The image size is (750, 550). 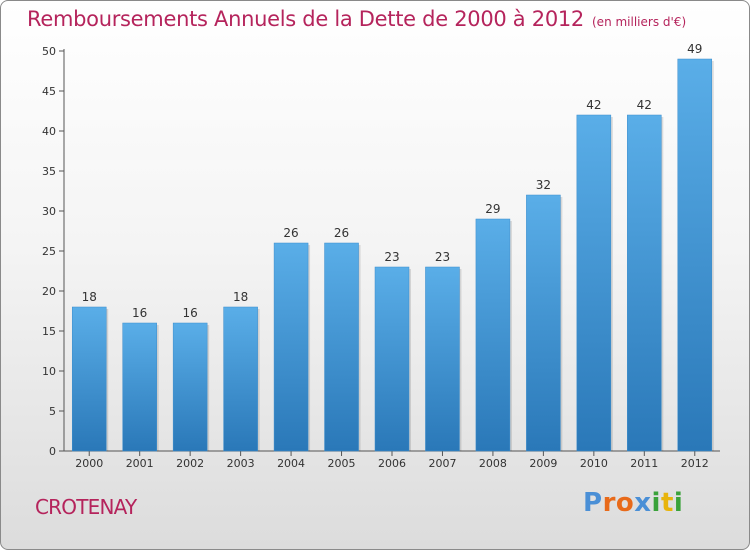 I want to click on x-tick-label-2009: 2009, so click(x=543, y=463).